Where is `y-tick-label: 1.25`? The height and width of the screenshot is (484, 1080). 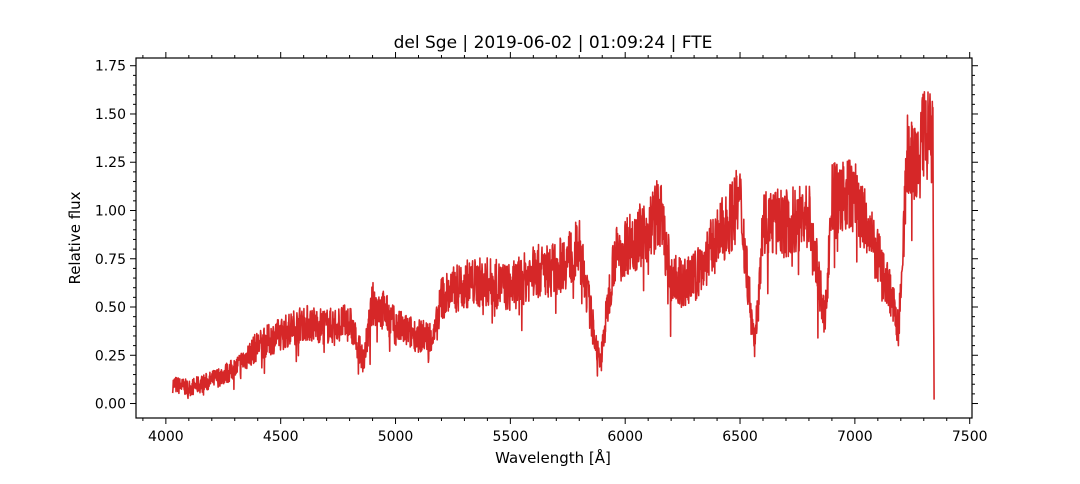 y-tick-label: 1.25 is located at coordinates (110, 163).